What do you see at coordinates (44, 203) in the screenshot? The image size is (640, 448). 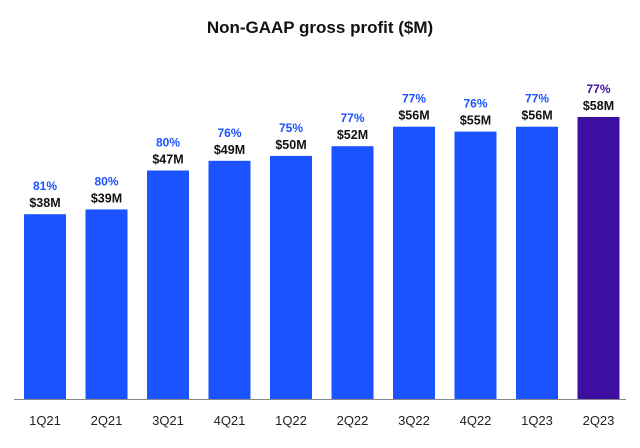 I see `value-label: $38M` at bounding box center [44, 203].